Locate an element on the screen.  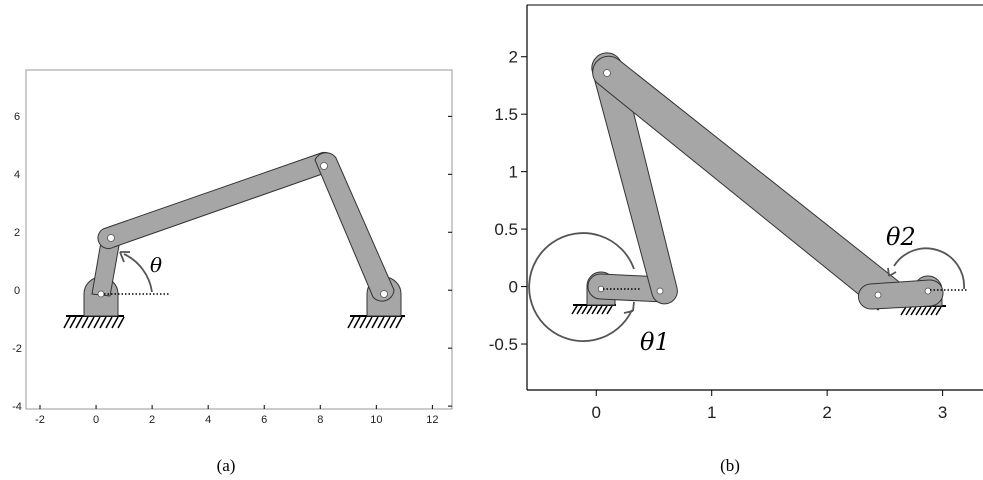
panel-a-caption: (a) is located at coordinates (226, 465).